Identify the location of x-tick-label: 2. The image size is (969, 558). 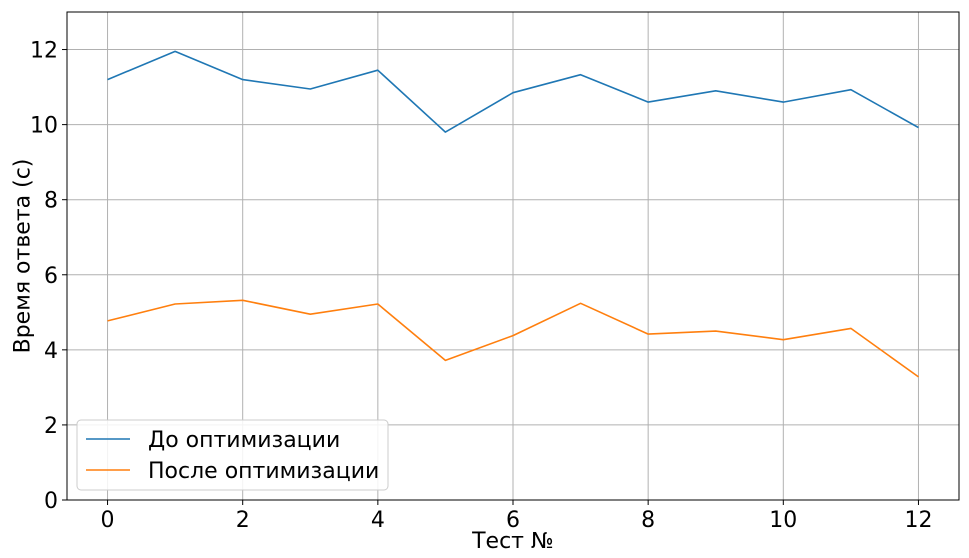
(243, 520).